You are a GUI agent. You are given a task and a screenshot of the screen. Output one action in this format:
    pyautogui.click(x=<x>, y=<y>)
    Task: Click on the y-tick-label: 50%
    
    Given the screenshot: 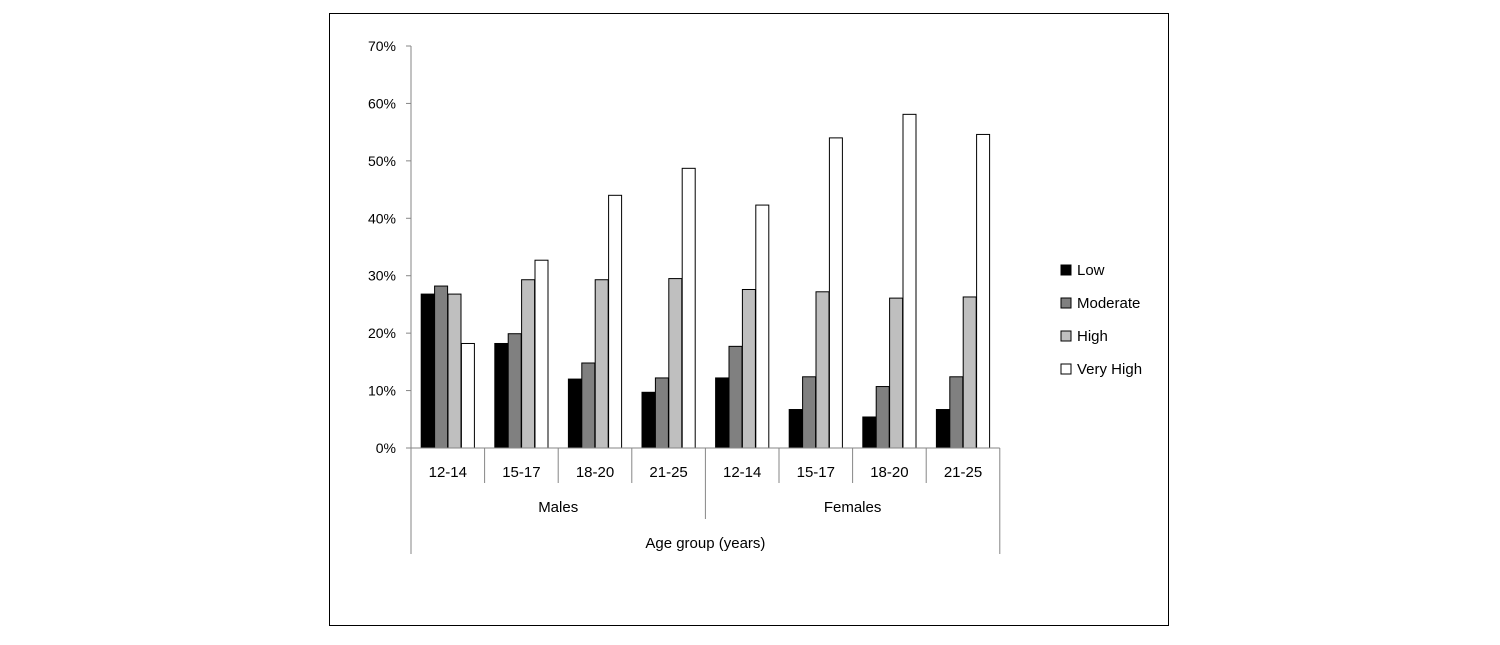 What is the action you would take?
    pyautogui.click(x=382, y=161)
    